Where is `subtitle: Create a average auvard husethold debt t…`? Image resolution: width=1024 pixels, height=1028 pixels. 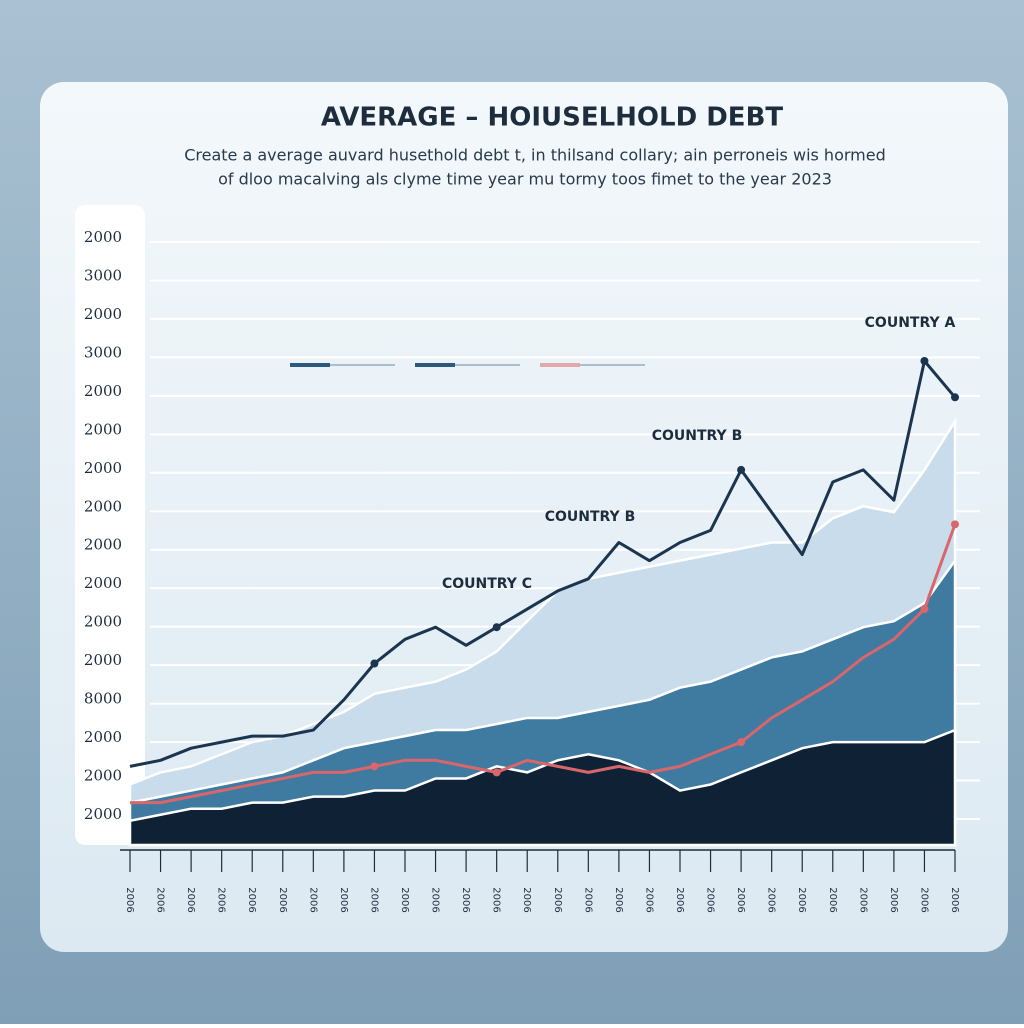 subtitle: Create a average auvard husethold debt t… is located at coordinates (535, 155).